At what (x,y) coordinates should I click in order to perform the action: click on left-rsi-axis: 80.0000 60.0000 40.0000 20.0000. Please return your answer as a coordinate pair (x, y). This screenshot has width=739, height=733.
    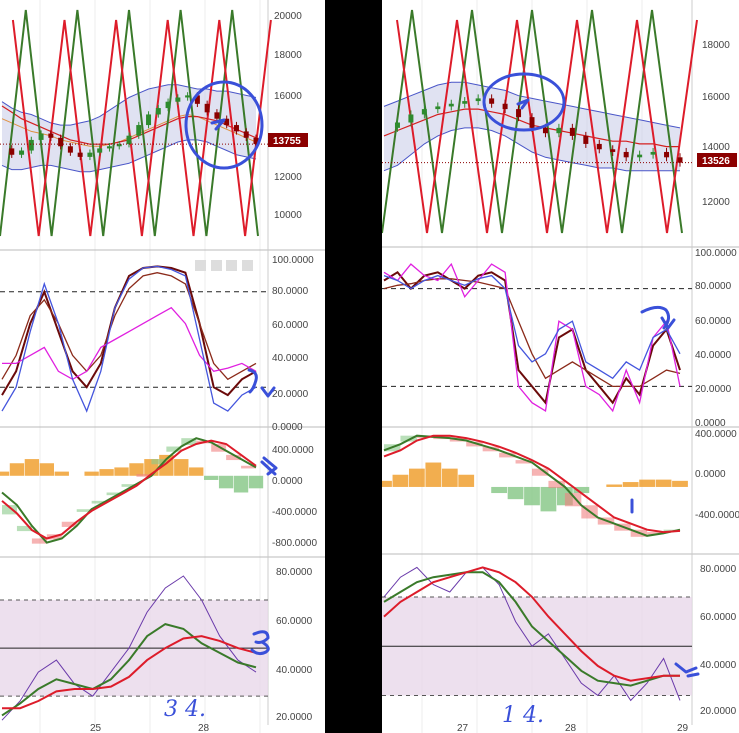
    Looking at the image, I should click on (294, 645).